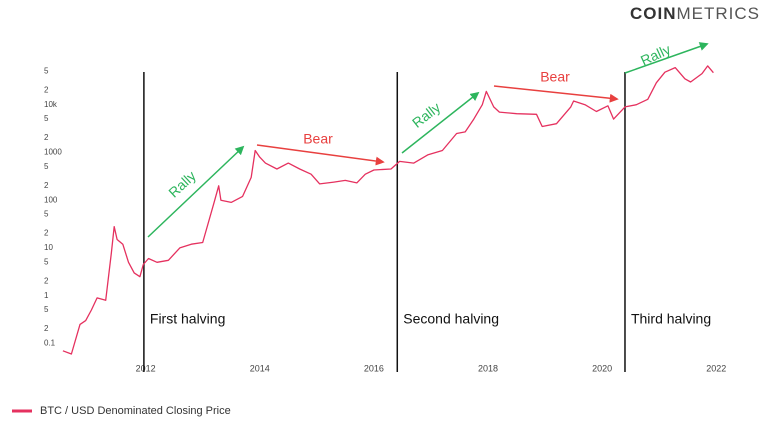  Describe the element at coordinates (602, 368) in the screenshot. I see `x-tick-label: 2020` at that location.